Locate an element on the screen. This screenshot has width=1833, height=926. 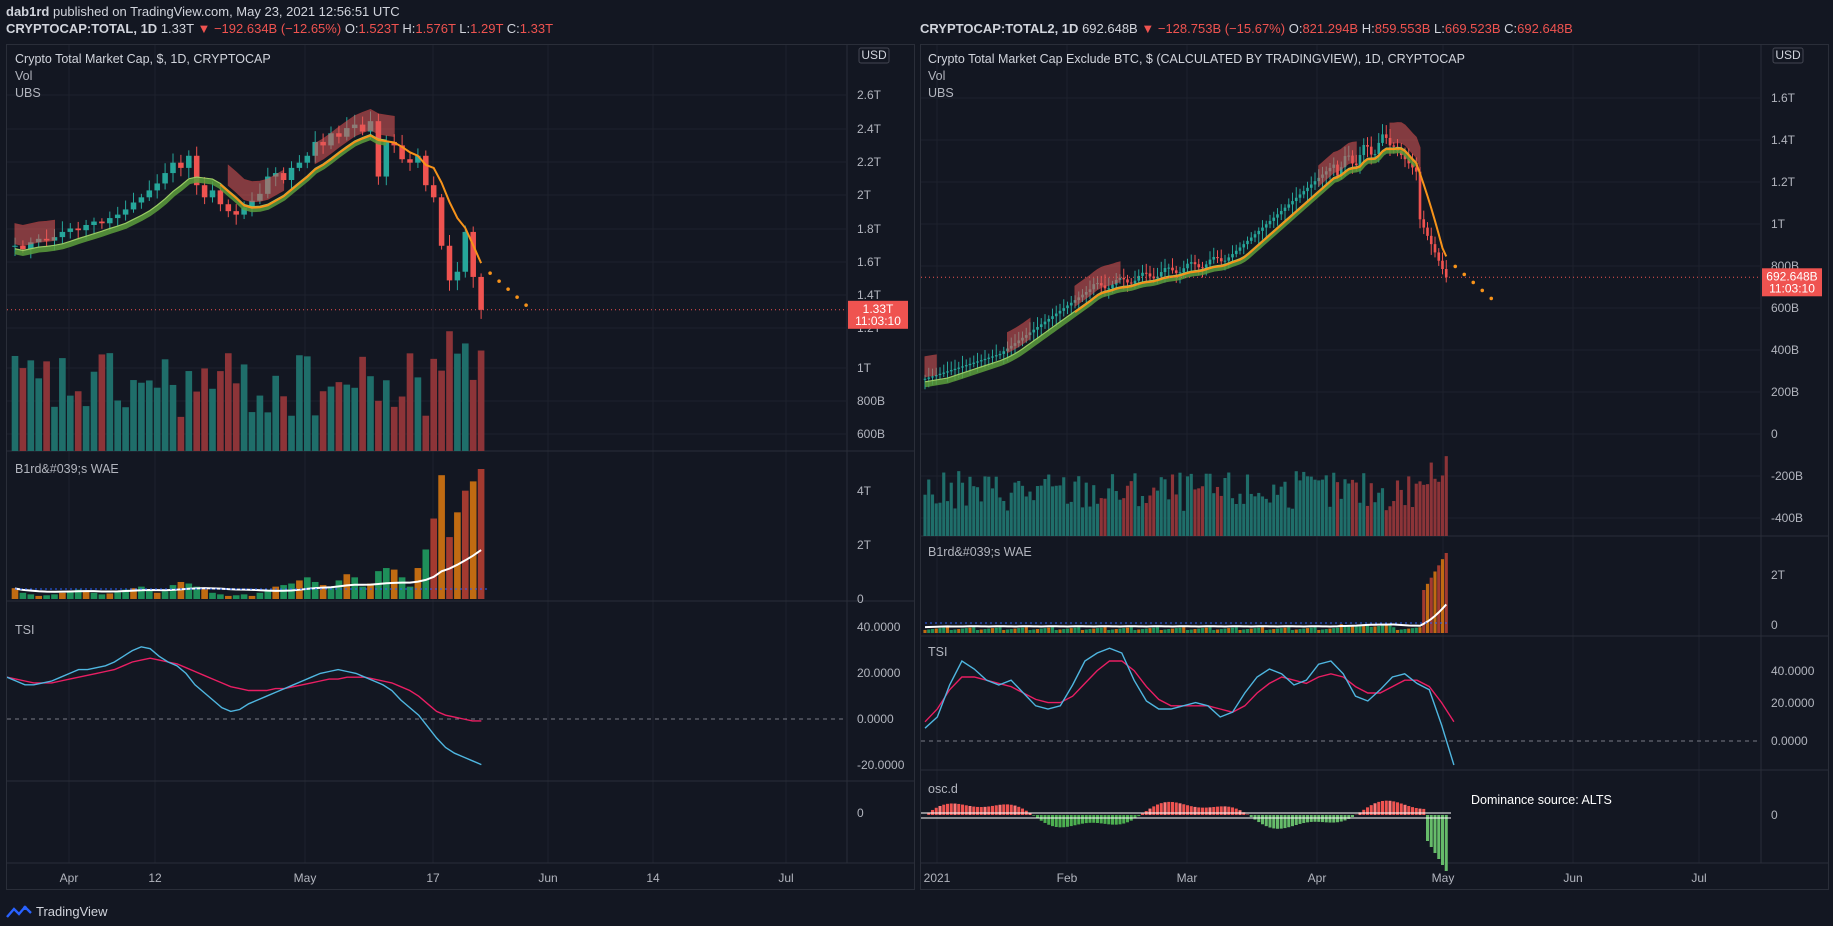
price-tick-label: 400B is located at coordinates (1785, 350).